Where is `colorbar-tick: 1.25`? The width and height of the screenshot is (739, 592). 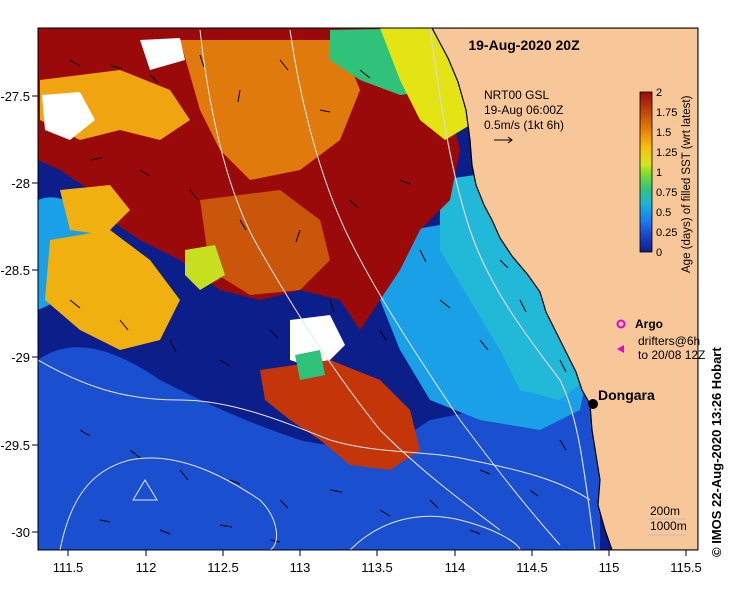 colorbar-tick: 1.25 is located at coordinates (666, 153).